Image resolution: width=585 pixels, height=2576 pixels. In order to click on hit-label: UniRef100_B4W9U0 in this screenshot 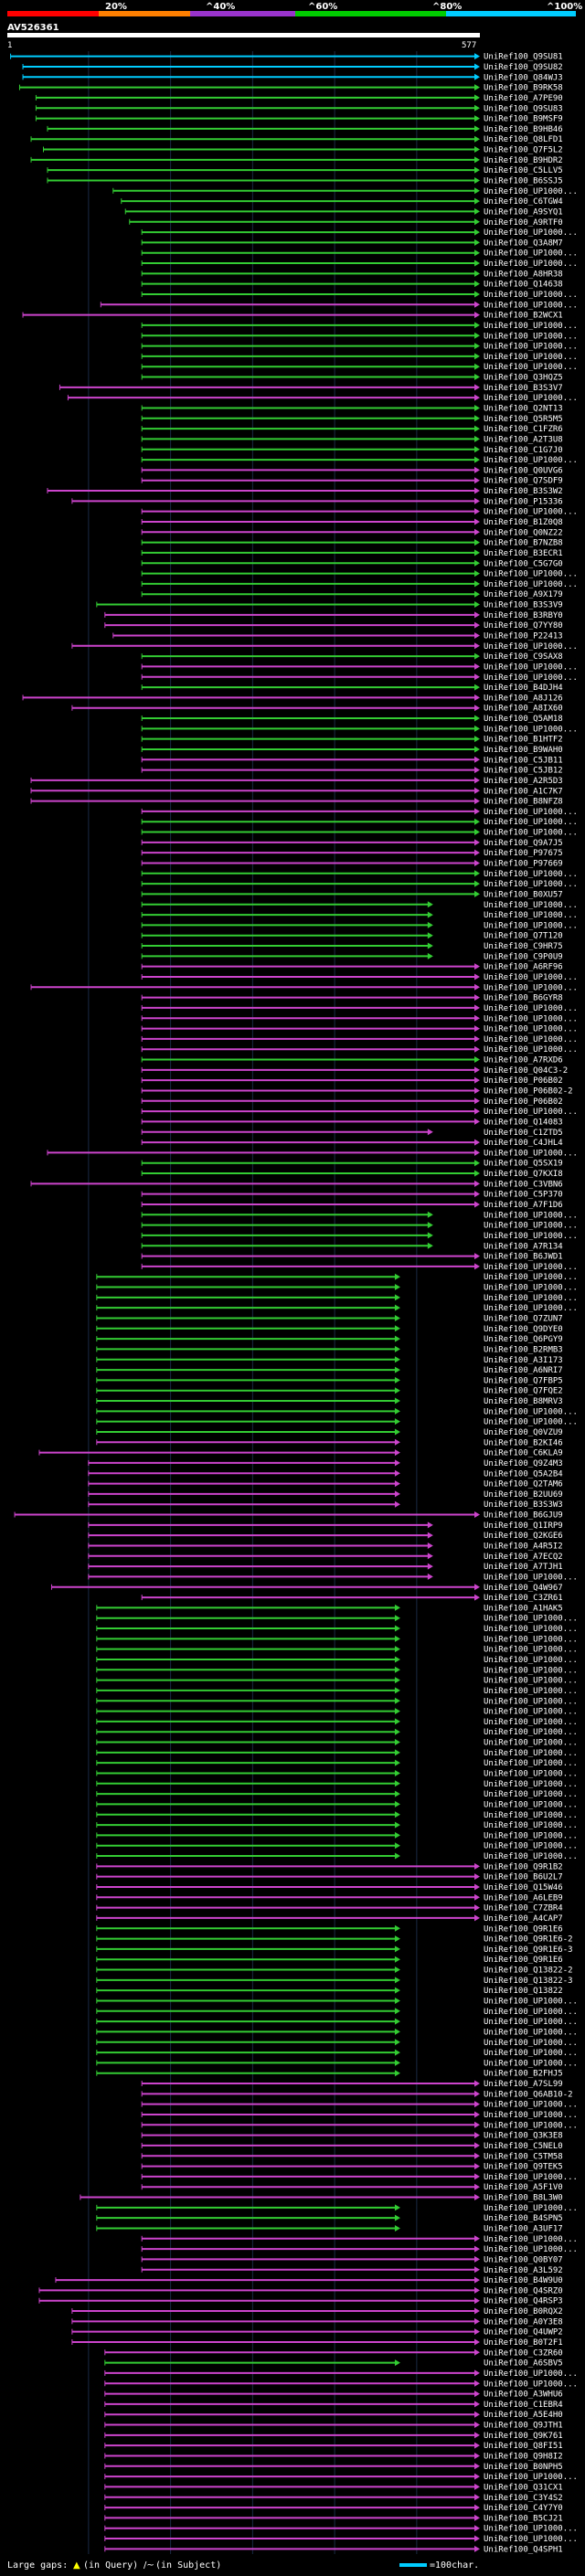, I will do `click(523, 2280)`.